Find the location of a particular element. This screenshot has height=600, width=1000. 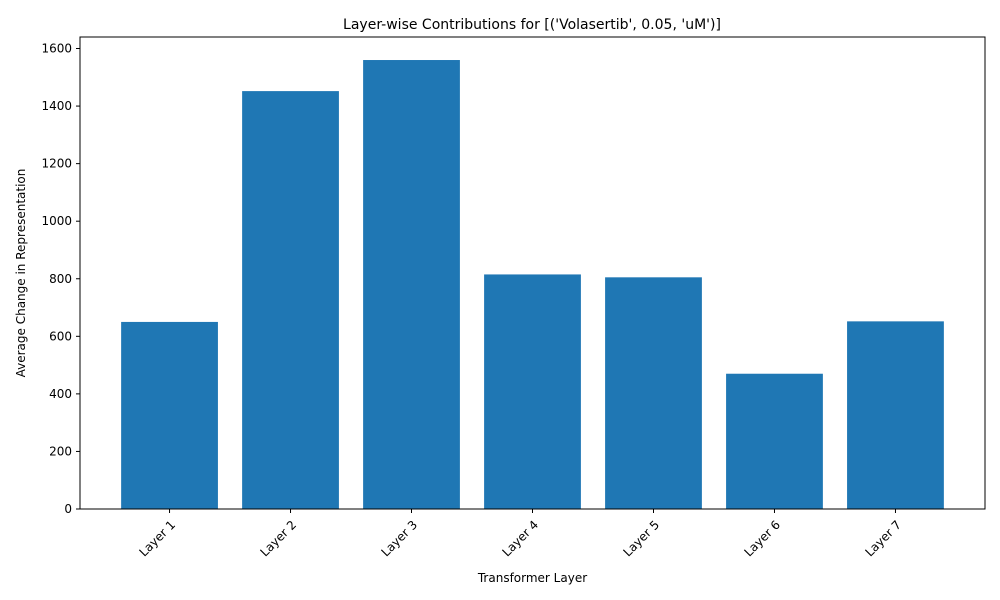

x-tick-label: Layer 1 is located at coordinates (157, 539).